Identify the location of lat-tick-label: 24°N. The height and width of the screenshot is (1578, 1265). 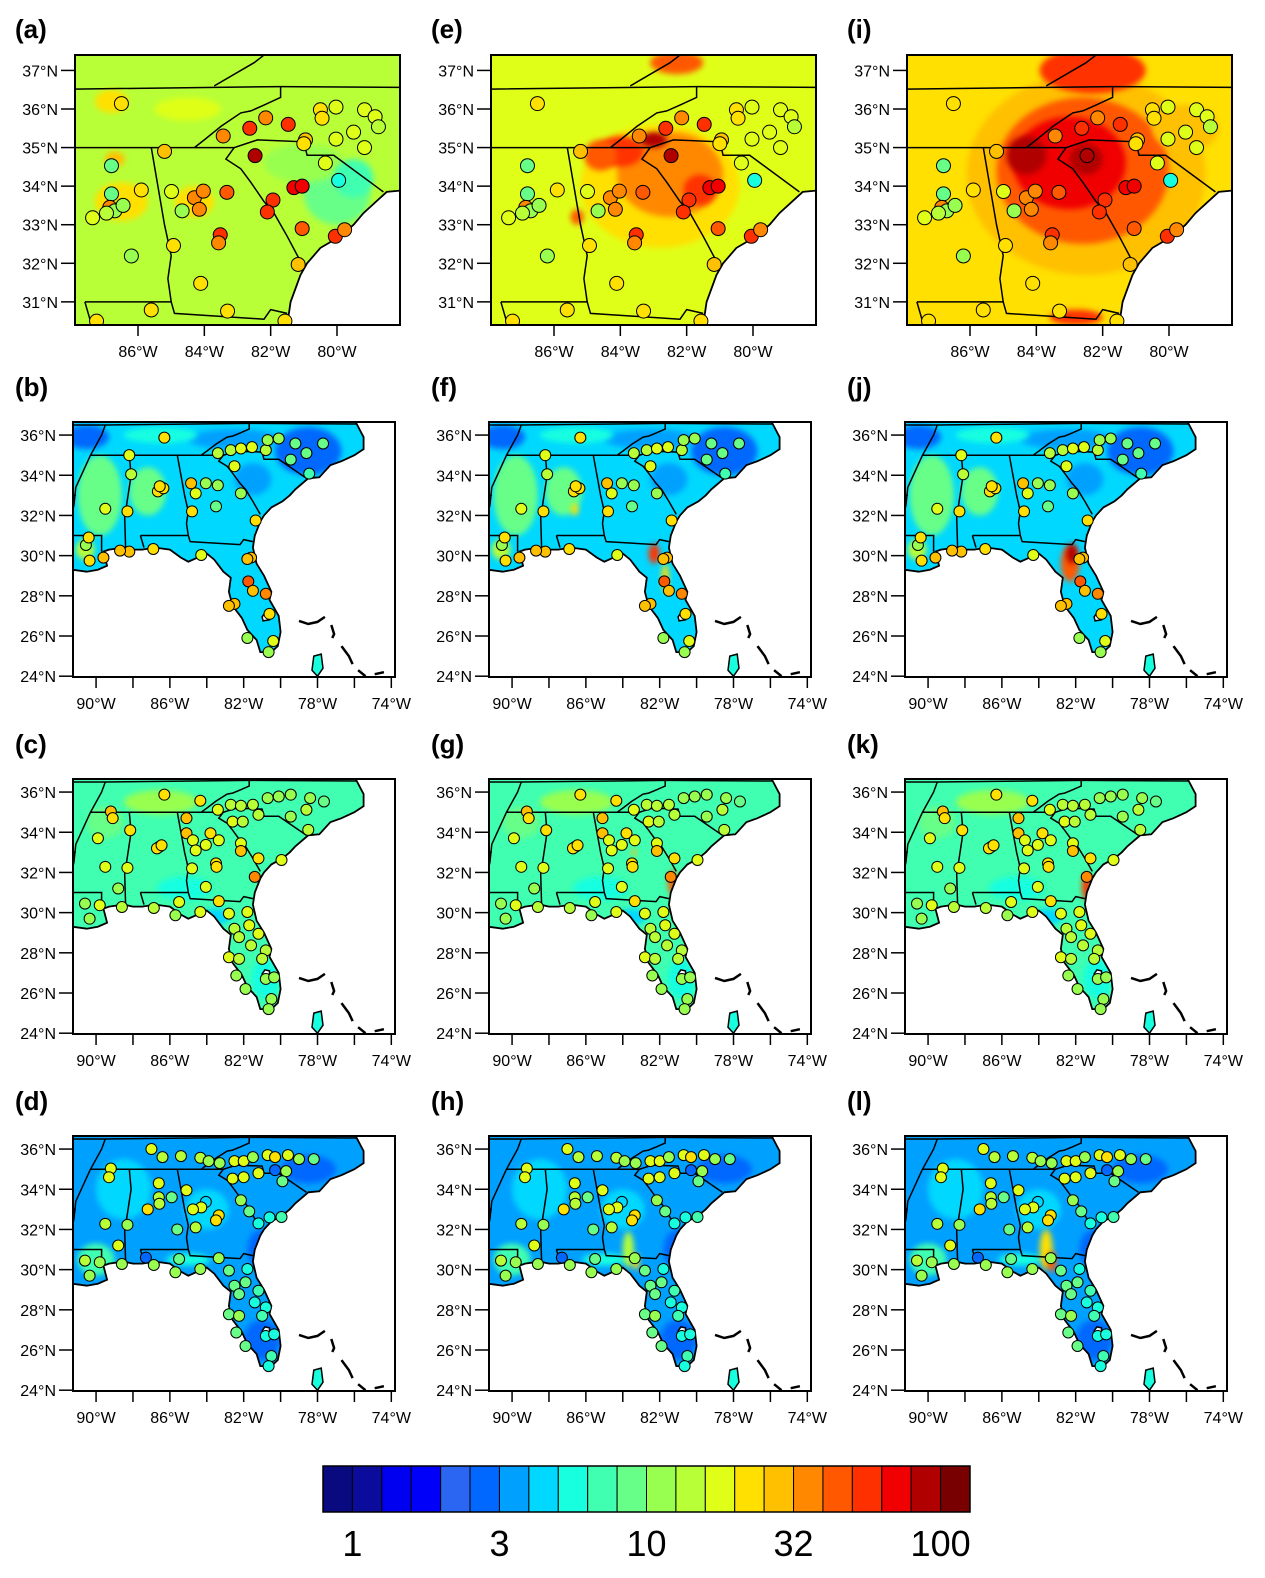
(454, 1034).